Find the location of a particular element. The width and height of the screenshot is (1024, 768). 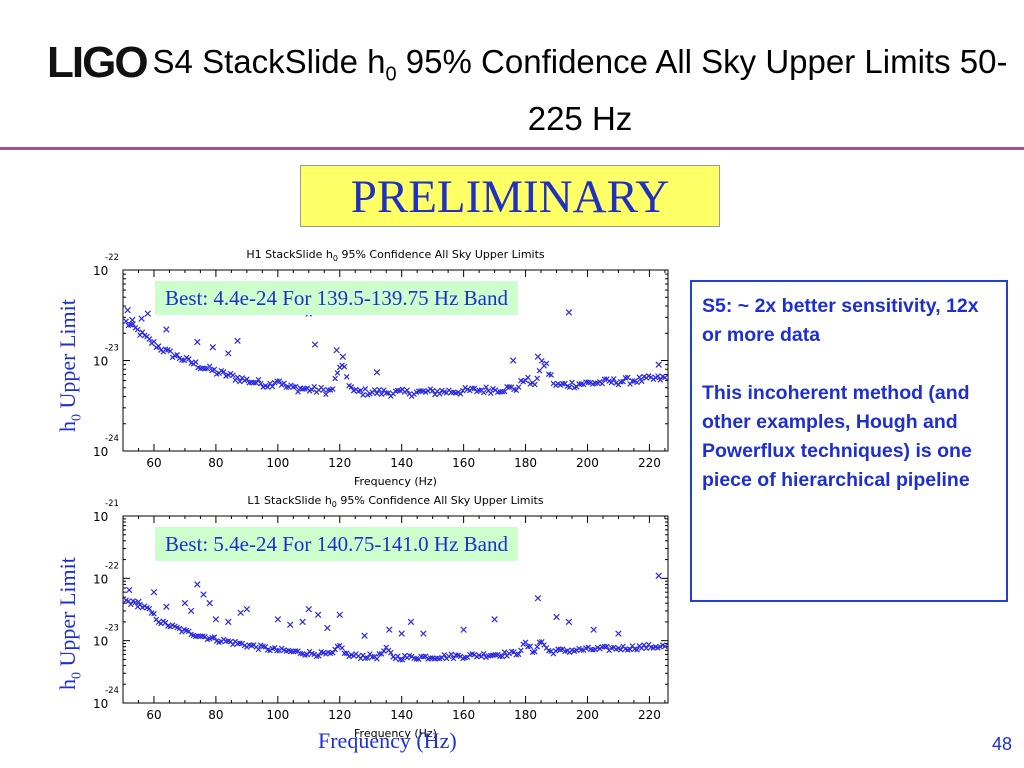

x-tick-label: 160 is located at coordinates (463, 463).